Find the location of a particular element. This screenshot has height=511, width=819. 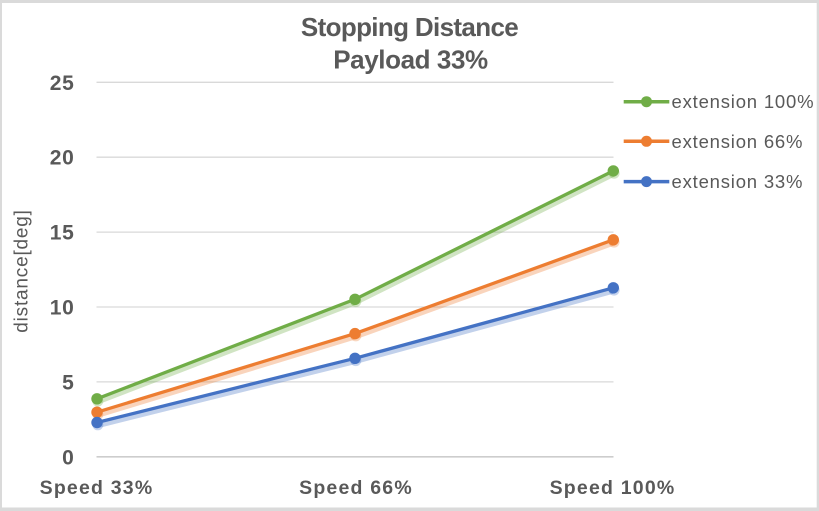

svg-text: Stopping Distance is located at coordinates (409, 27).